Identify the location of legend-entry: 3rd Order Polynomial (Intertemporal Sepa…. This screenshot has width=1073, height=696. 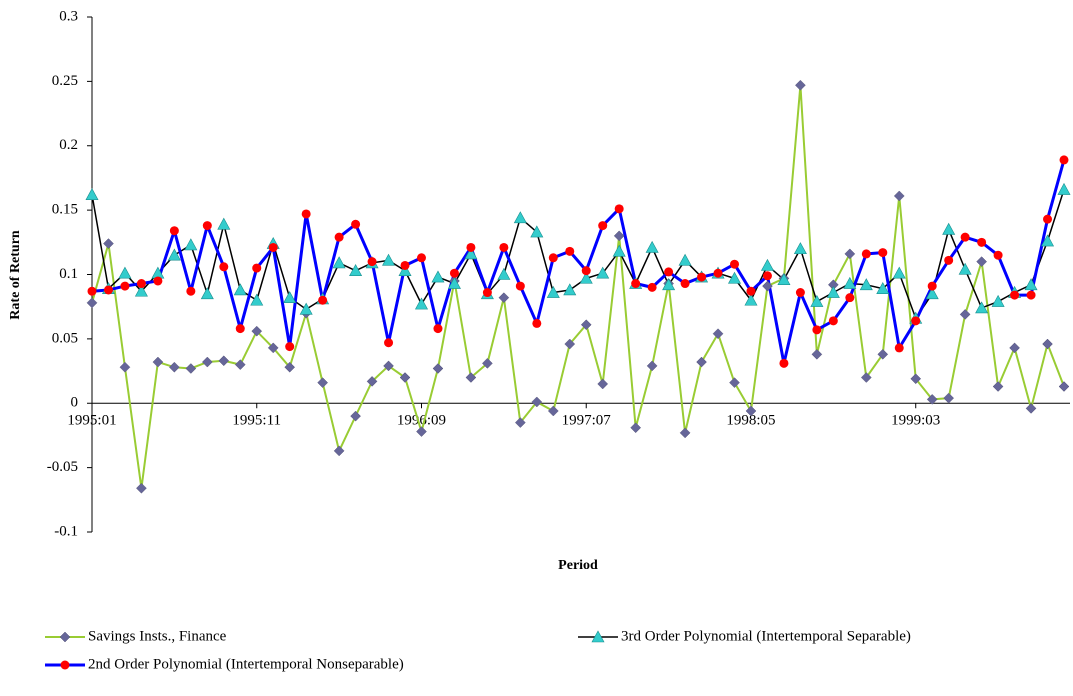
(744, 636).